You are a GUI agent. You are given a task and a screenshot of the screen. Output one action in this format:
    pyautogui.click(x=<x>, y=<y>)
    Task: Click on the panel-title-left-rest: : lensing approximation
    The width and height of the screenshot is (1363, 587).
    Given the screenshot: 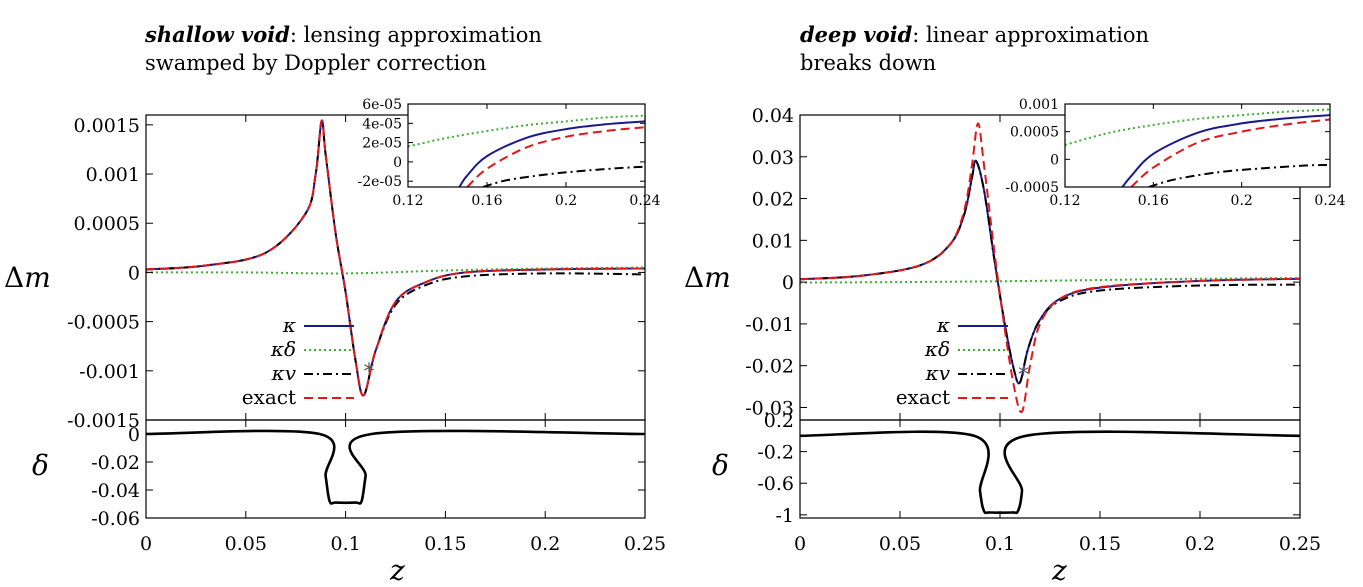 What is the action you would take?
    pyautogui.click(x=416, y=35)
    